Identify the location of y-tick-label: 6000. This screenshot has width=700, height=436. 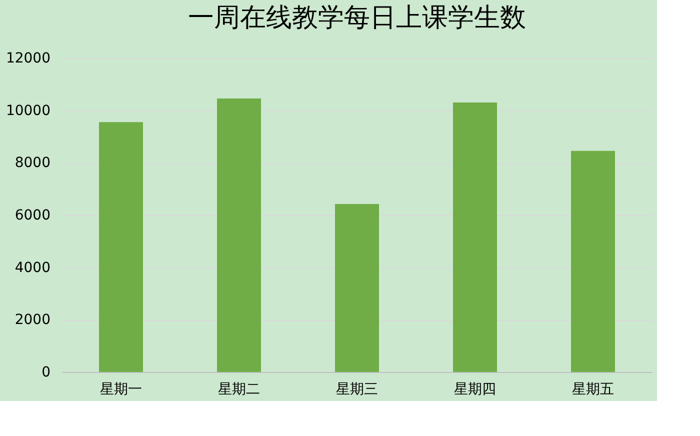
(32, 216).